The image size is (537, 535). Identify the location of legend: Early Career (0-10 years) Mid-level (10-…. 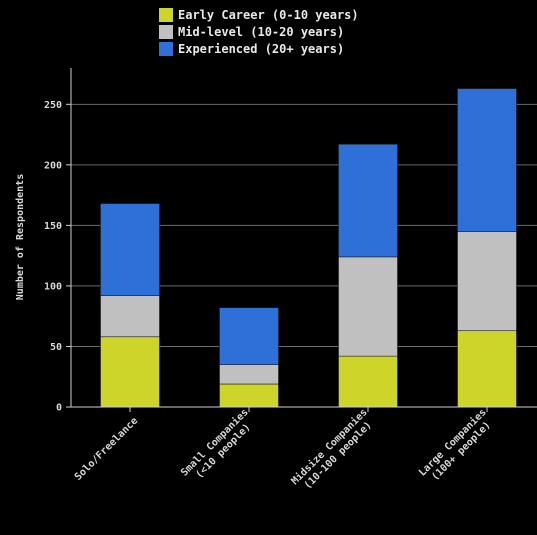
(259, 31).